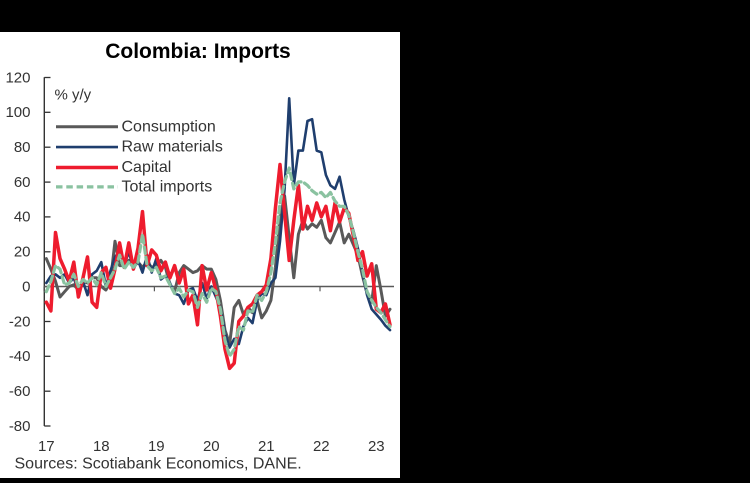  What do you see at coordinates (22, 217) in the screenshot?
I see `svg-text: 40` at bounding box center [22, 217].